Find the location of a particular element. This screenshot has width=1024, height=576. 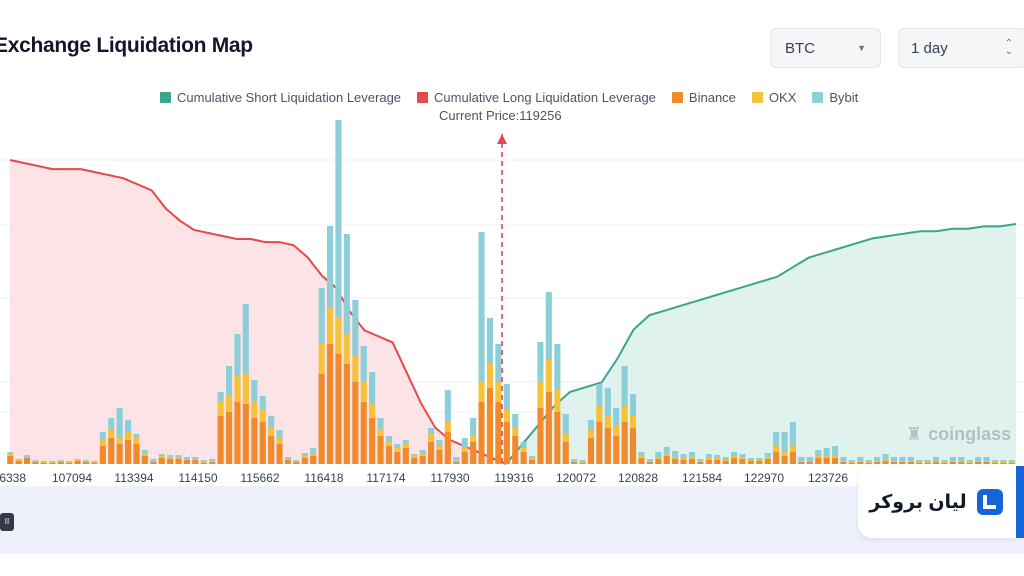

legend-label-binance: Binance is located at coordinates (712, 97).